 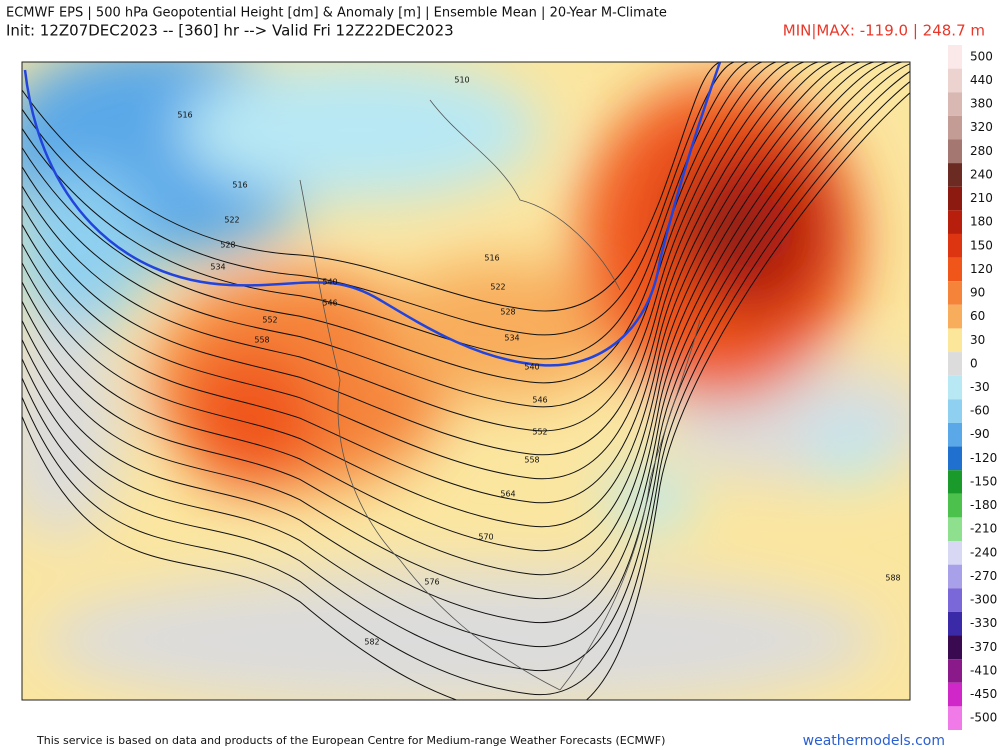 I want to click on colorbar-label: -270, so click(x=983, y=576).